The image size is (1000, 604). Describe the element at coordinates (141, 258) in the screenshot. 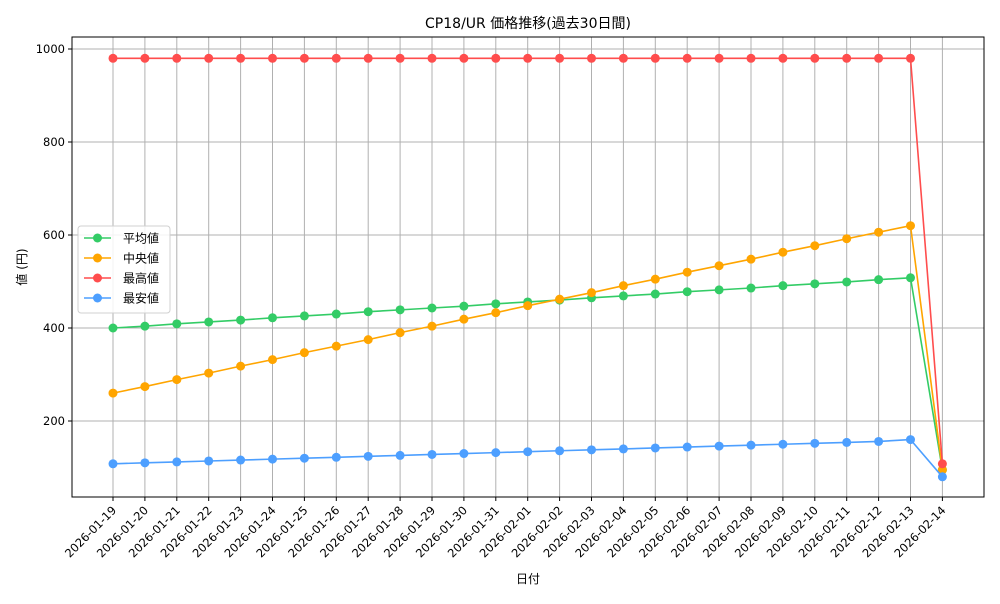

I see `legend-label: 中央値` at that location.